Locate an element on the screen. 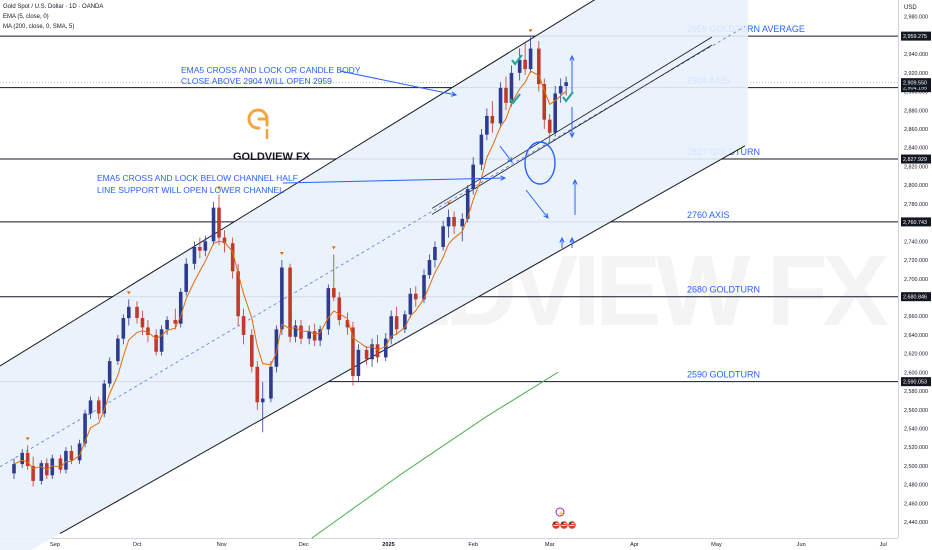 The height and width of the screenshot is (550, 932). price-tick-label: 2,980.000 is located at coordinates (916, 18).